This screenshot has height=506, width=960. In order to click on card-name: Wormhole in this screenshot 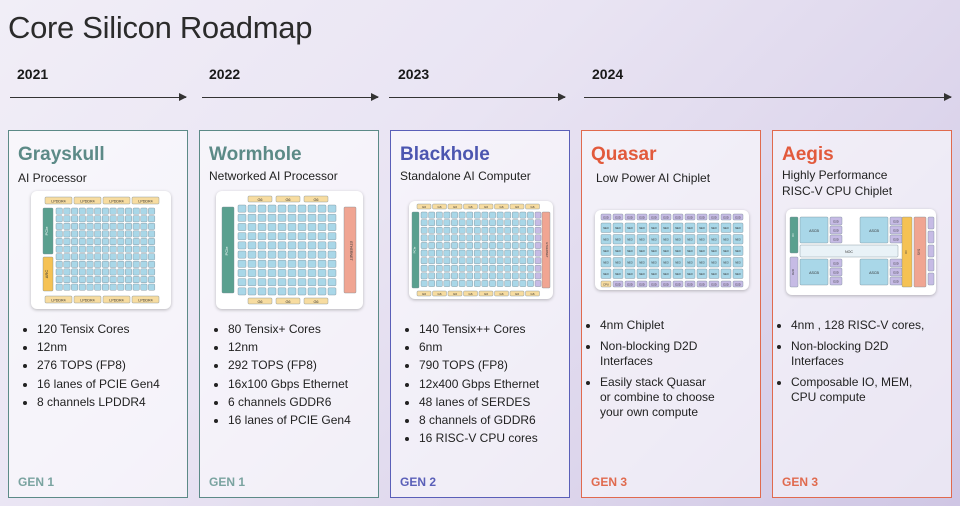, I will do `click(255, 154)`.